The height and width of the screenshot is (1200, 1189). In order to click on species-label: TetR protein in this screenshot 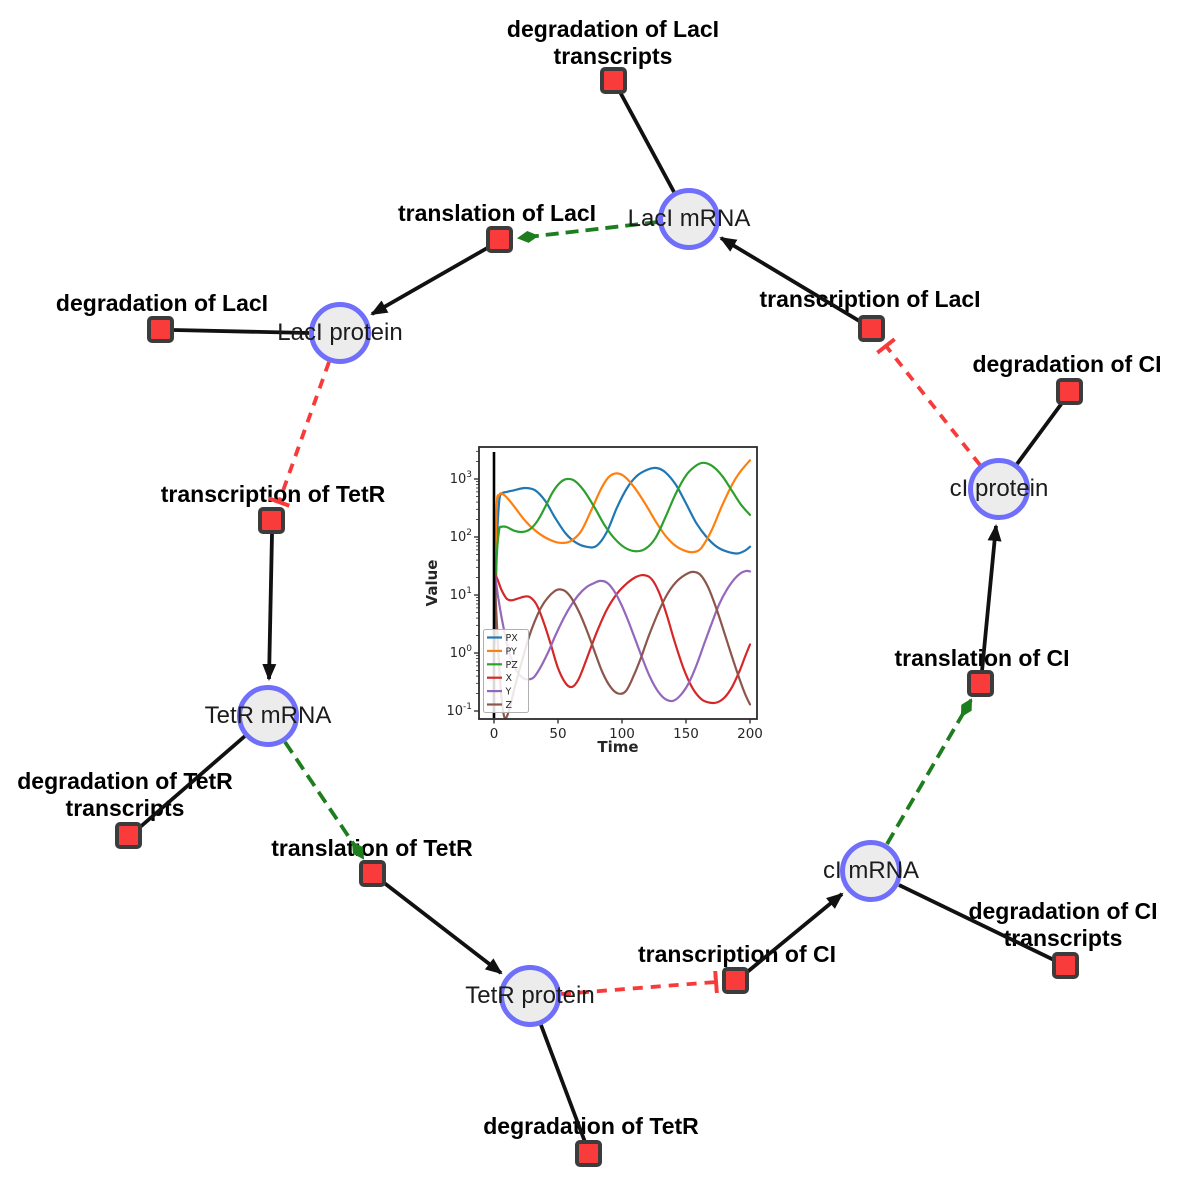, I will do `click(530, 995)`.